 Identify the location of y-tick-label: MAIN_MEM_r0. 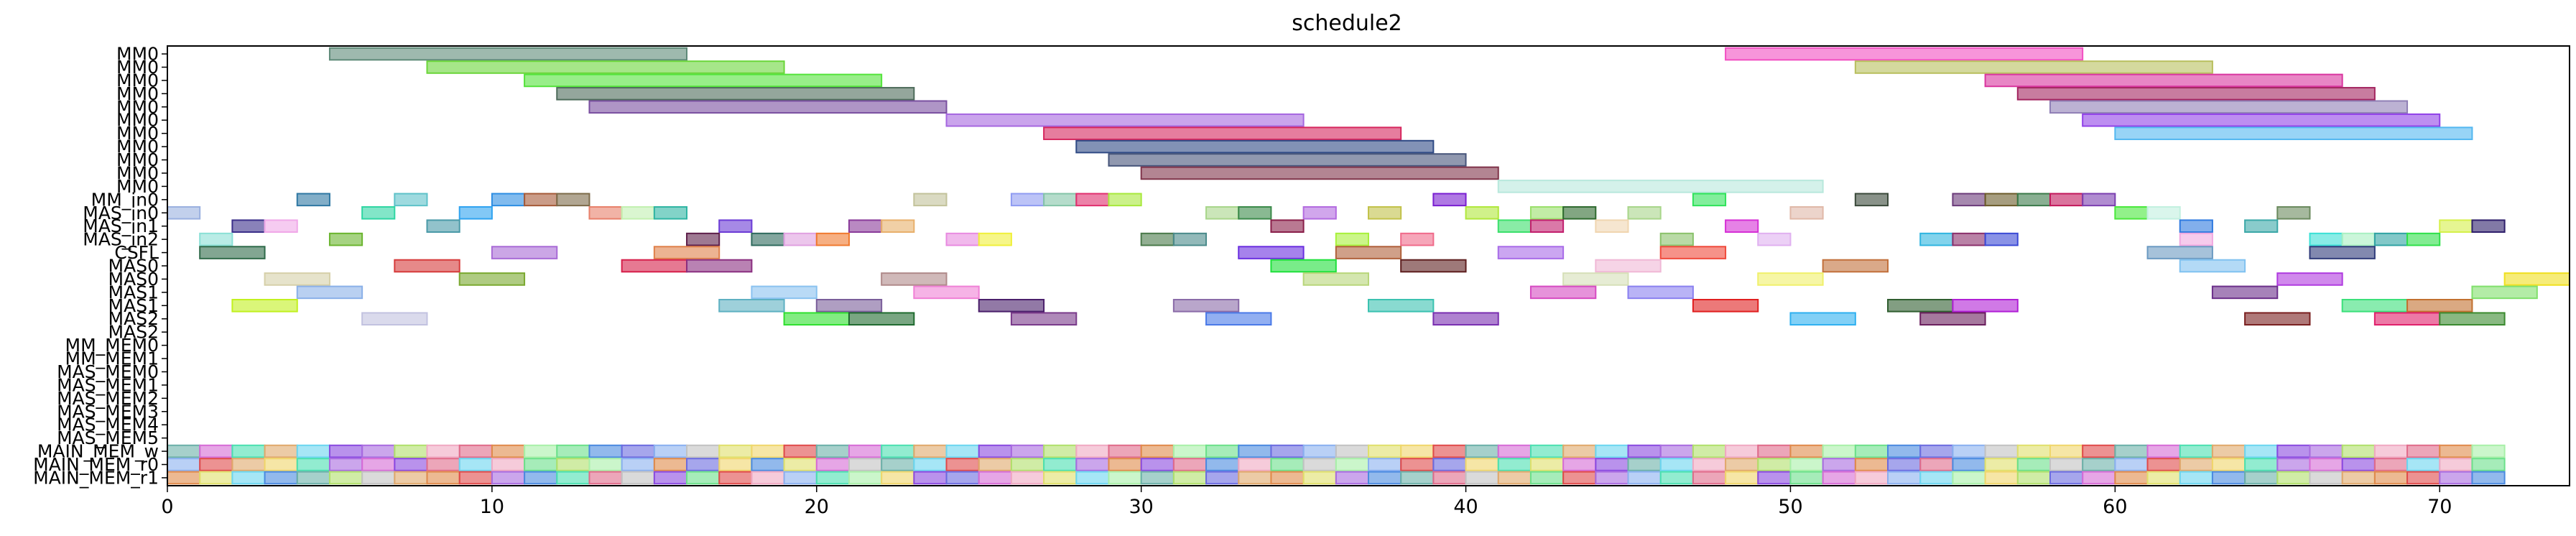
(96, 465).